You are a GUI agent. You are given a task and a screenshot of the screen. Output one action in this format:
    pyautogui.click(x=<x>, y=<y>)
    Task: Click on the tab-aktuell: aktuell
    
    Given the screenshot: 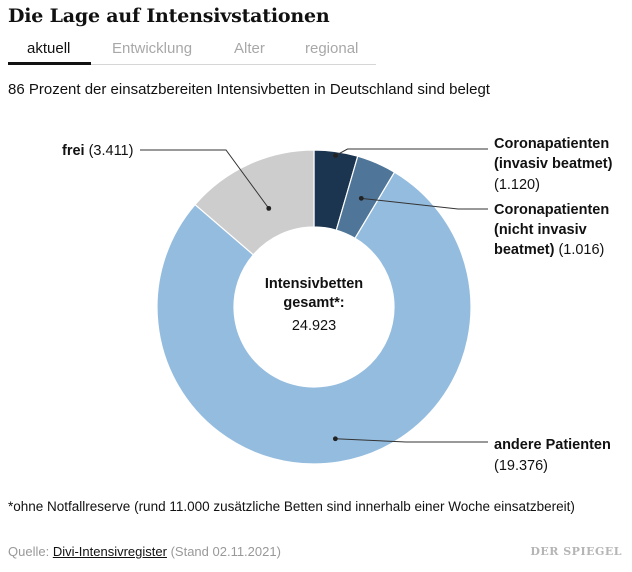 What is the action you would take?
    pyautogui.click(x=49, y=48)
    